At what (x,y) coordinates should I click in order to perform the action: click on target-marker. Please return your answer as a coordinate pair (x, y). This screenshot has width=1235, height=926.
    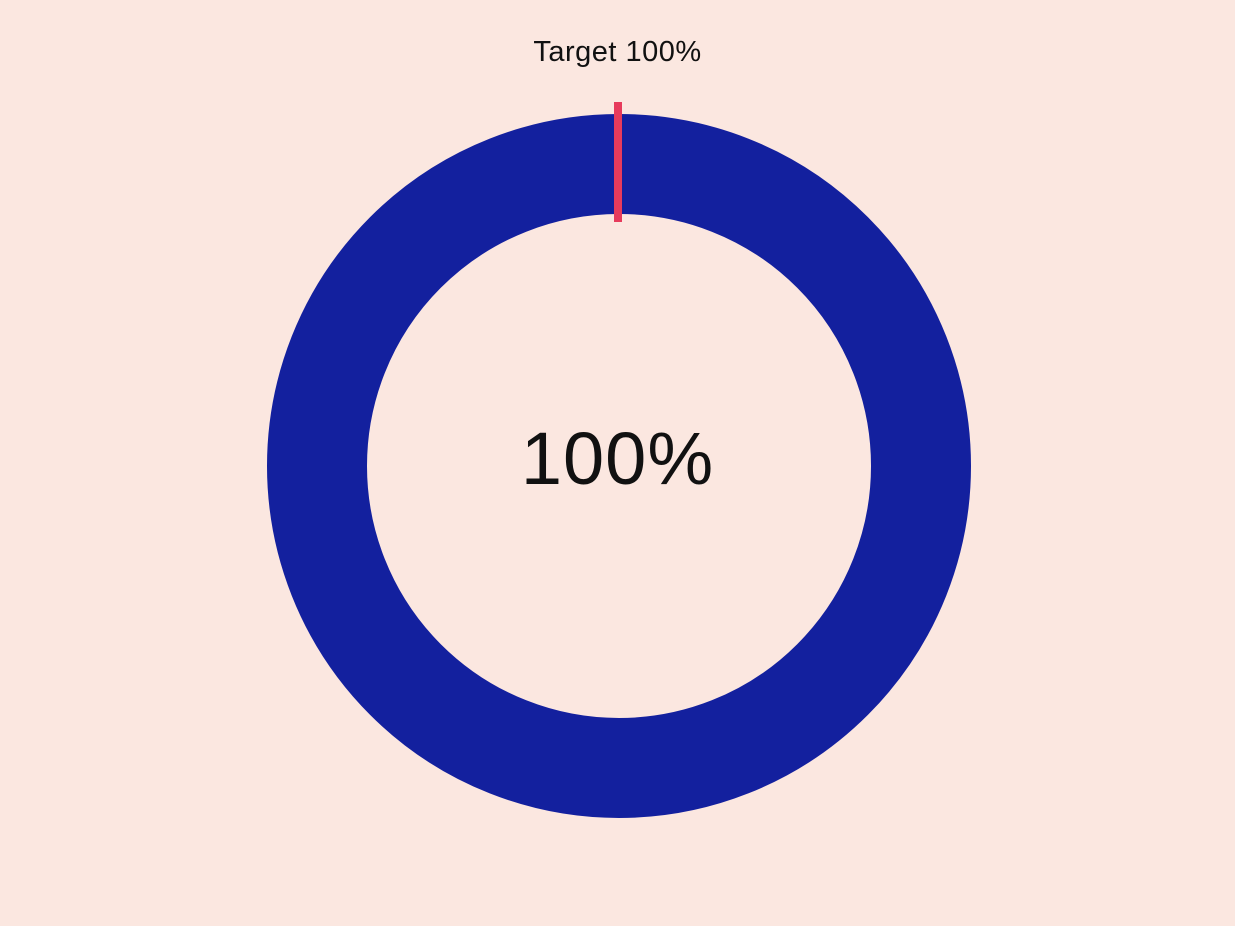
    Looking at the image, I should click on (618, 162).